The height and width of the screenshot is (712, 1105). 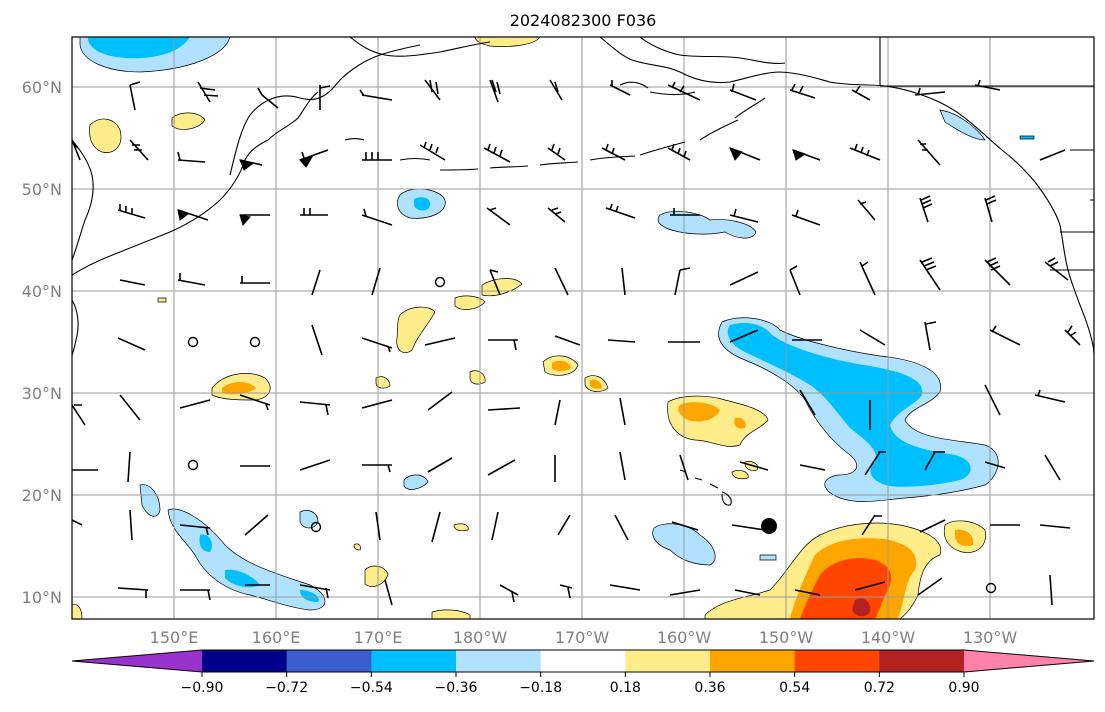 I want to click on colorbar-tick-label: −0.36, so click(x=456, y=688).